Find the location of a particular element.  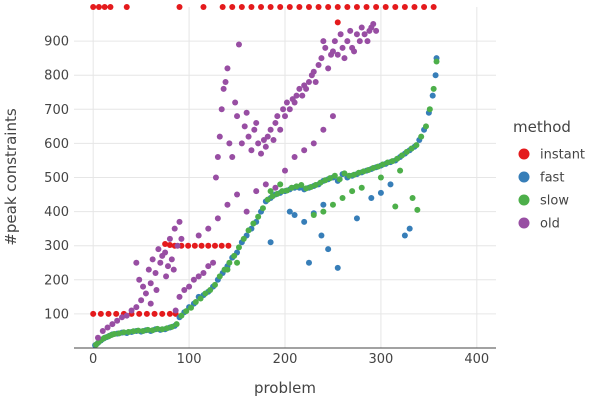

y-tick-label: 800 is located at coordinates (56, 76).